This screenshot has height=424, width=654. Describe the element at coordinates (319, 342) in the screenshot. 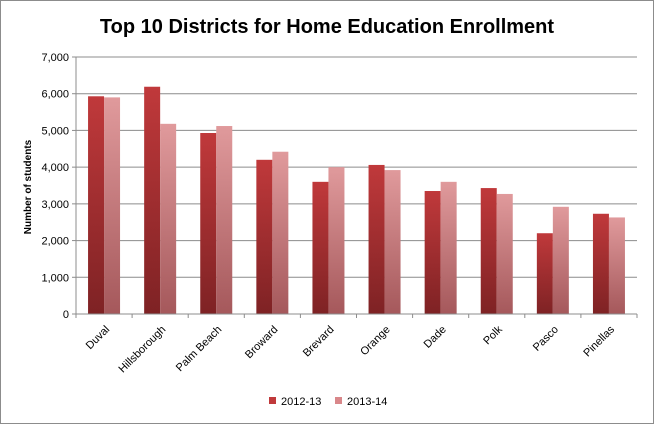

I see `x-tick-label: Brevard` at that location.